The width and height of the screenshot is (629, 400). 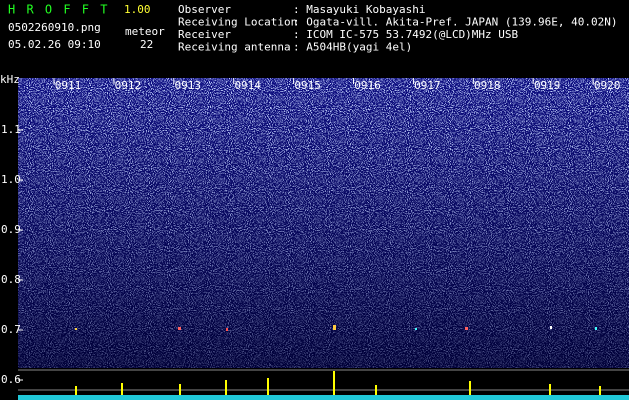 I want to click on y-axis-label: kHz, so click(x=10, y=79).